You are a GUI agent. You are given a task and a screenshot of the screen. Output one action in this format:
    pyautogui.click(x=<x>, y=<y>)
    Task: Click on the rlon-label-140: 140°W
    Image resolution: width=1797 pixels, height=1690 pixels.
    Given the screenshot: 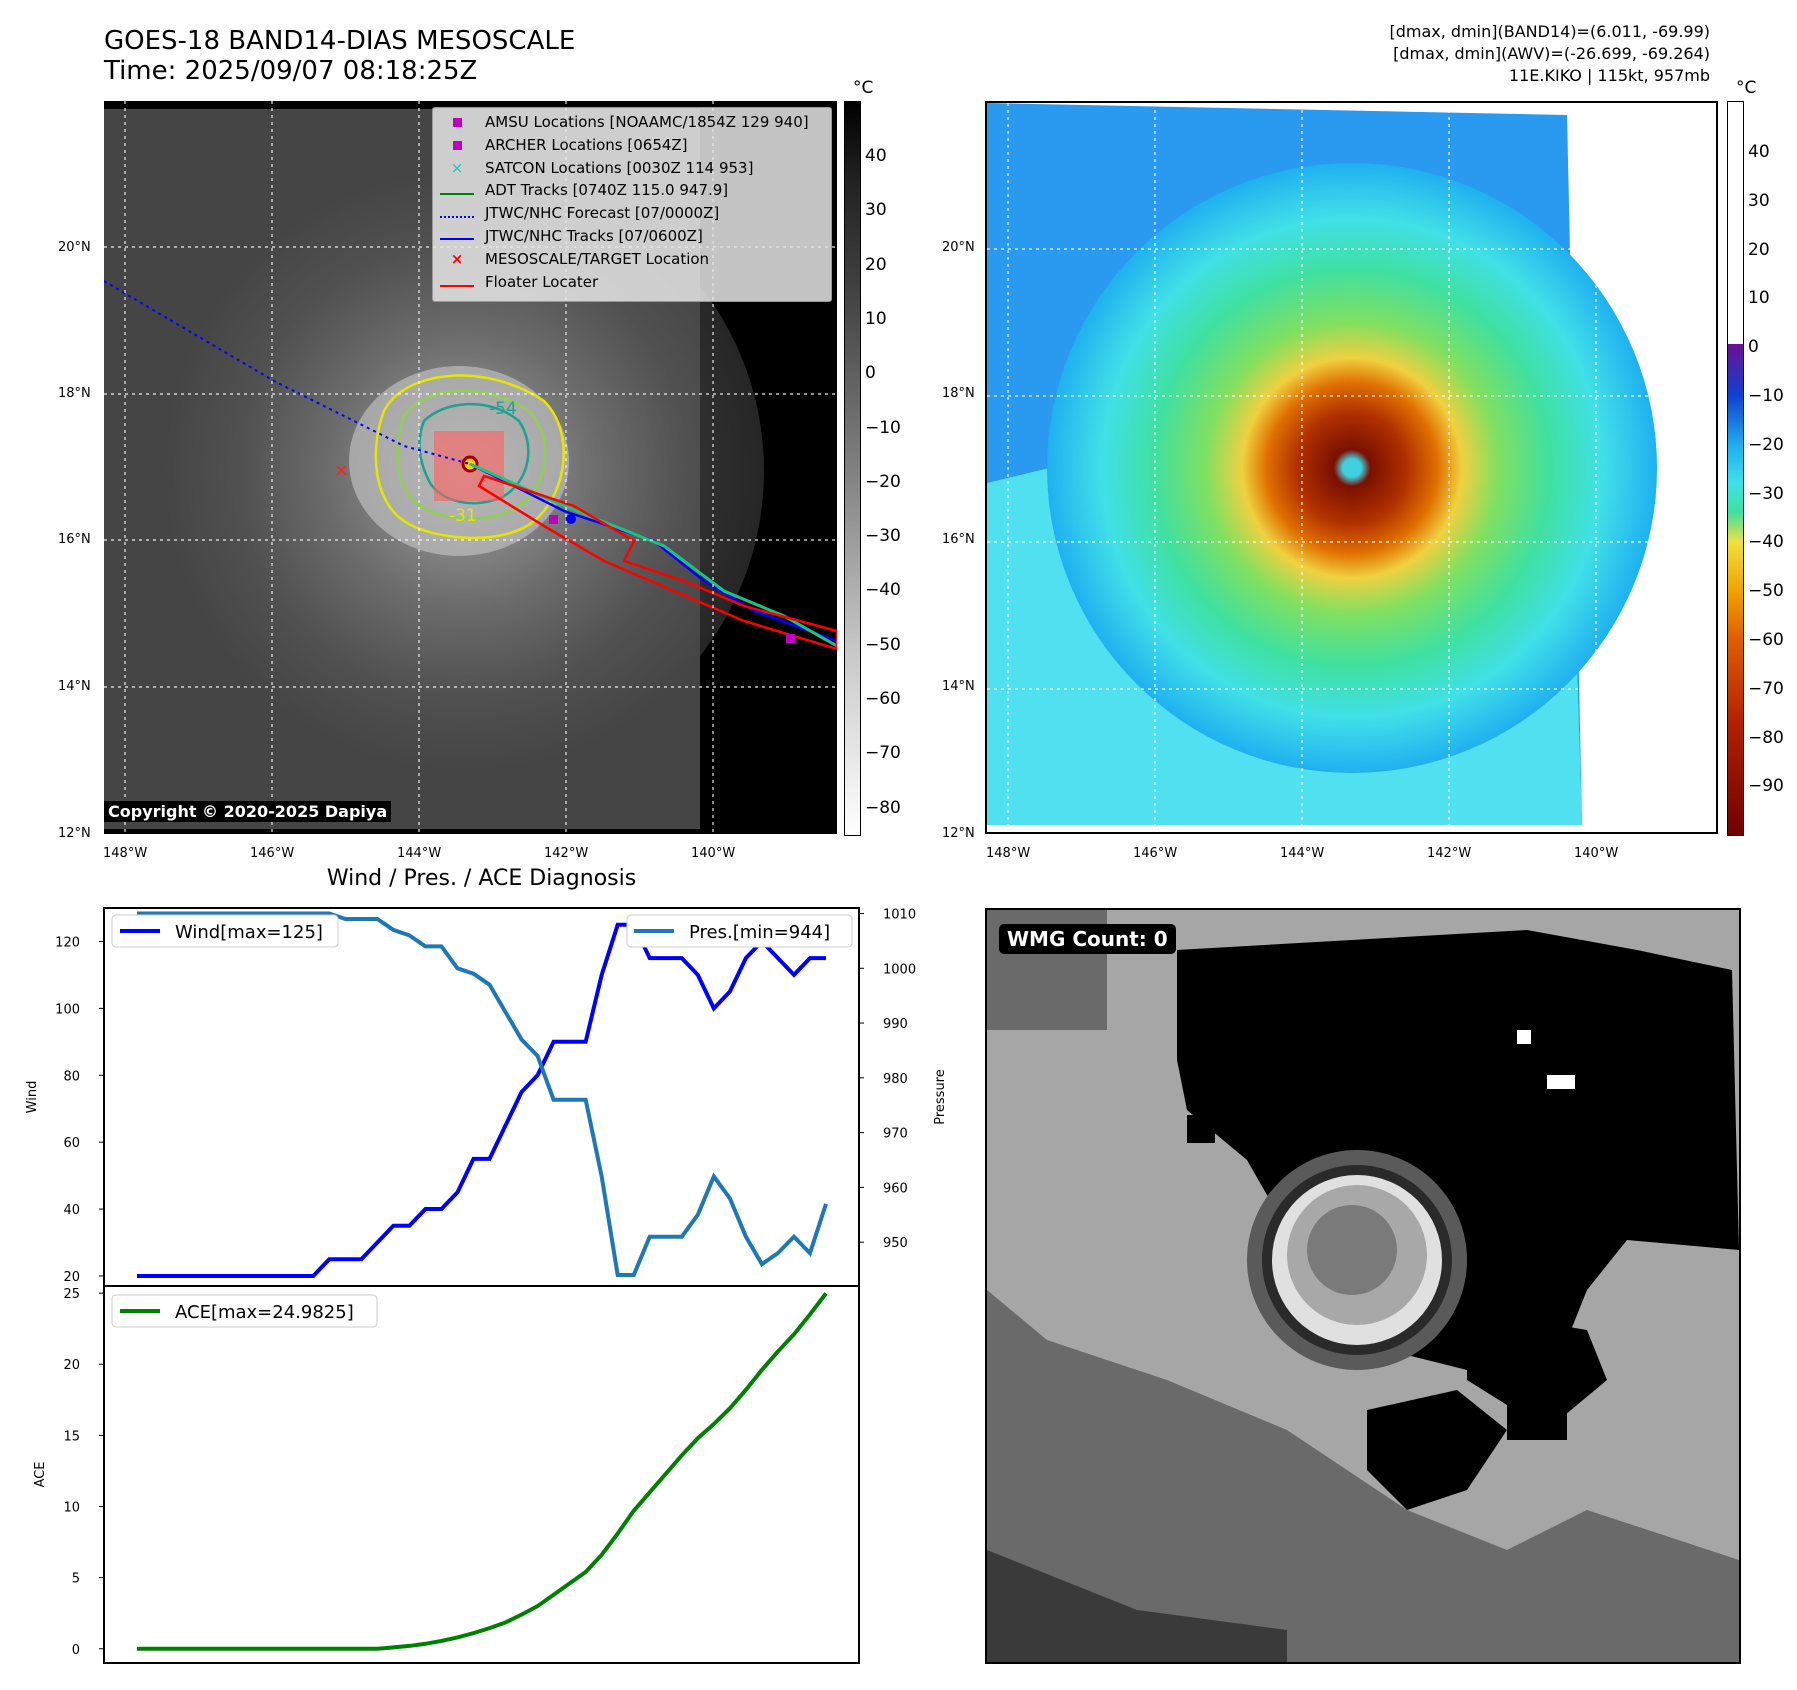 What is the action you would take?
    pyautogui.click(x=1596, y=853)
    